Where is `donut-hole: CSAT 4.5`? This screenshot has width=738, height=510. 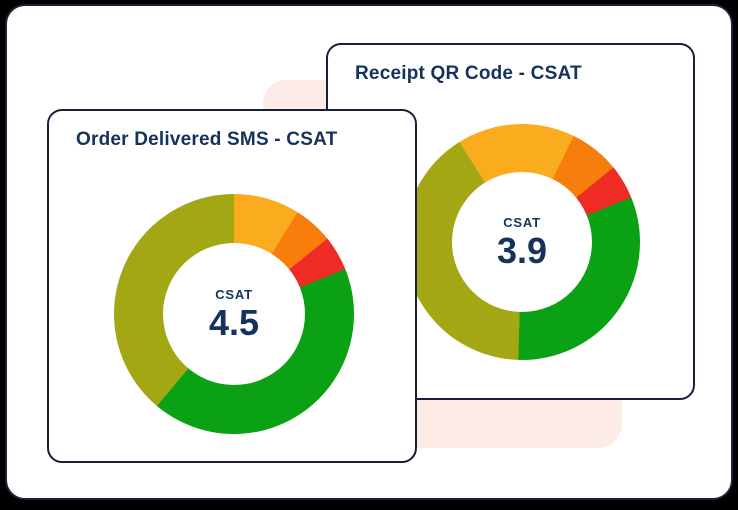
donut-hole: CSAT 4.5 is located at coordinates (234, 314).